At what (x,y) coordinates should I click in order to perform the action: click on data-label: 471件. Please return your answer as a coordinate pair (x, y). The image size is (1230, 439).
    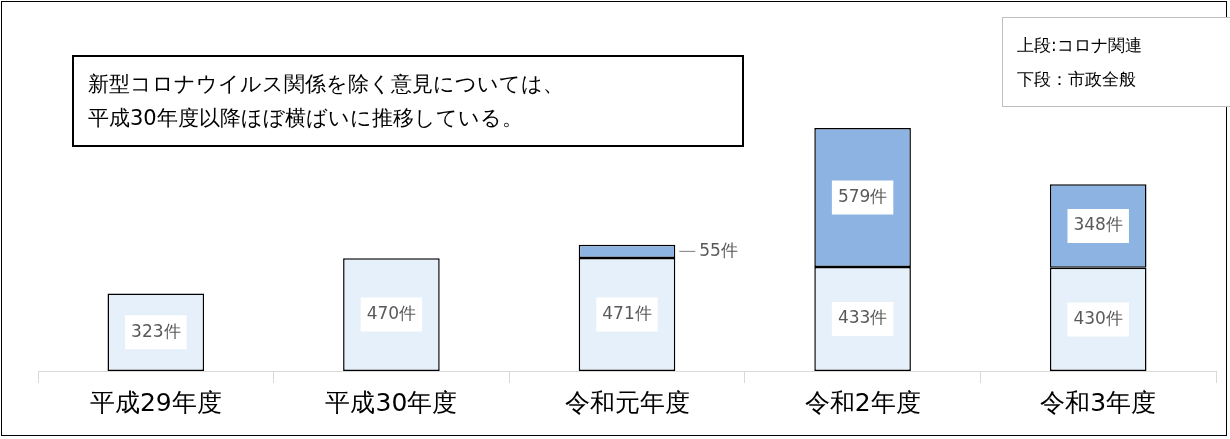
    Looking at the image, I should click on (627, 312).